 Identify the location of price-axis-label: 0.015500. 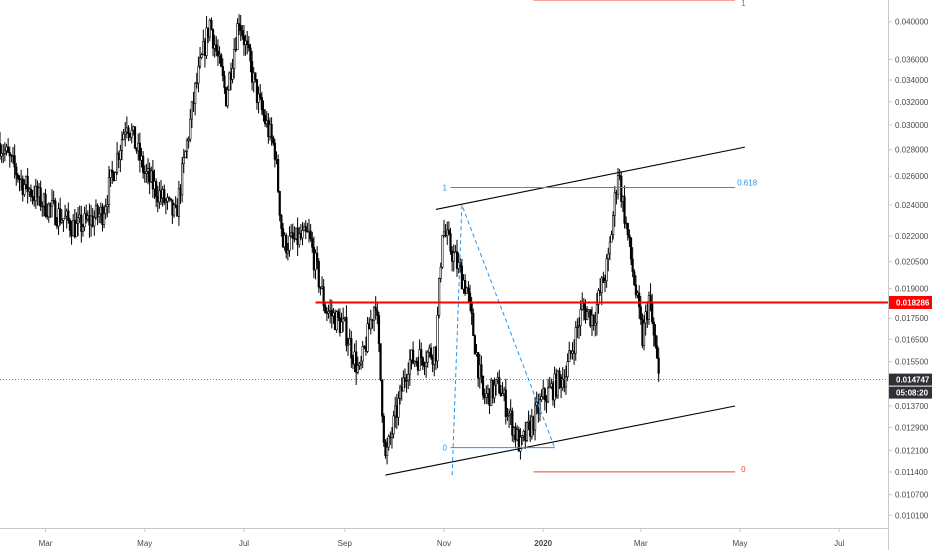
(912, 362).